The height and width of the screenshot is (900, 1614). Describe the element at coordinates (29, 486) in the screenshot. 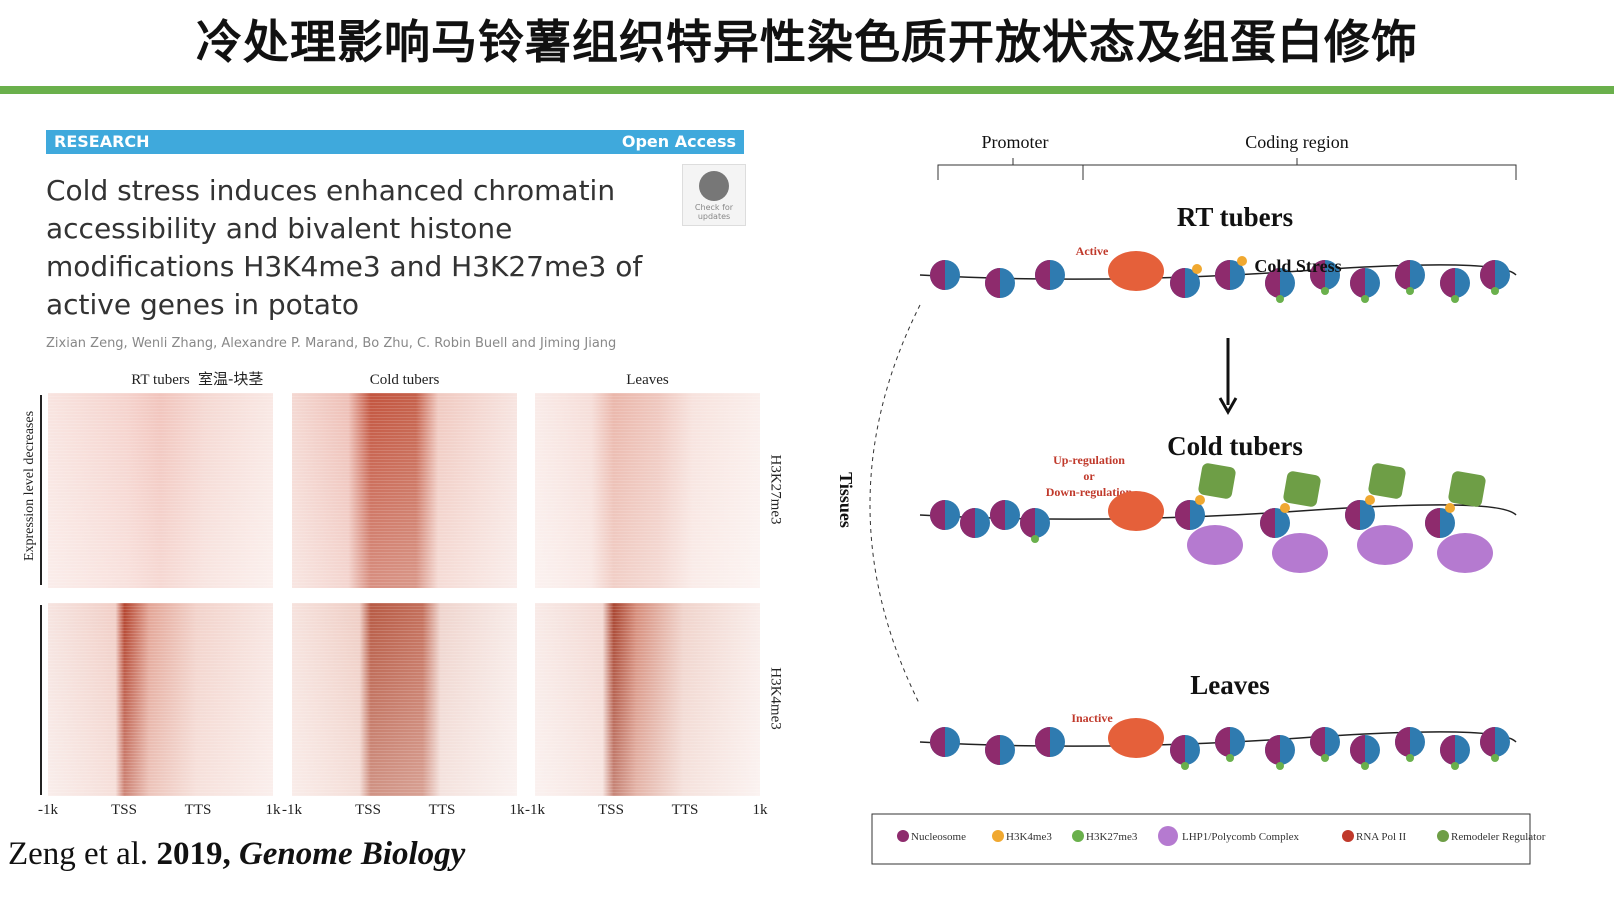

I see `y-label: Expression level decreases` at that location.